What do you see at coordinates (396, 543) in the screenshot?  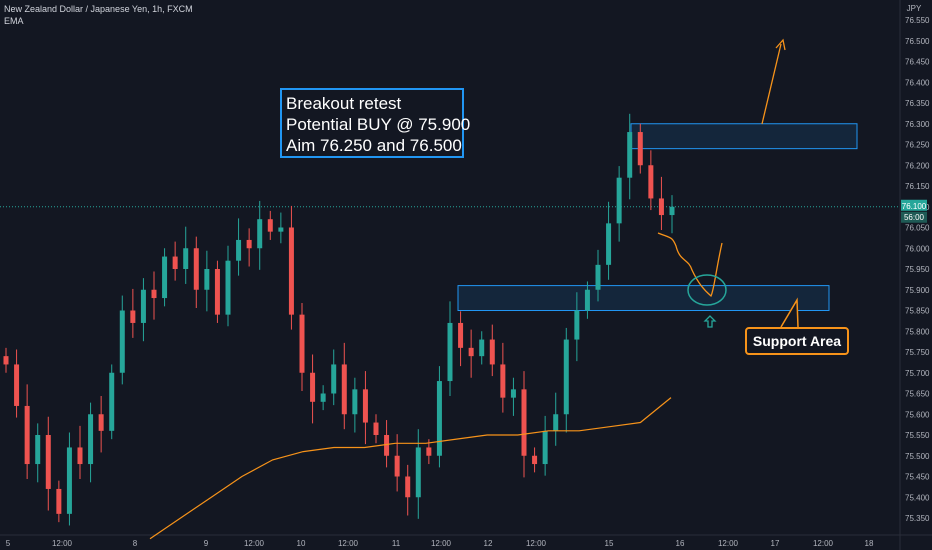 I see `x-tick-label: 11` at bounding box center [396, 543].